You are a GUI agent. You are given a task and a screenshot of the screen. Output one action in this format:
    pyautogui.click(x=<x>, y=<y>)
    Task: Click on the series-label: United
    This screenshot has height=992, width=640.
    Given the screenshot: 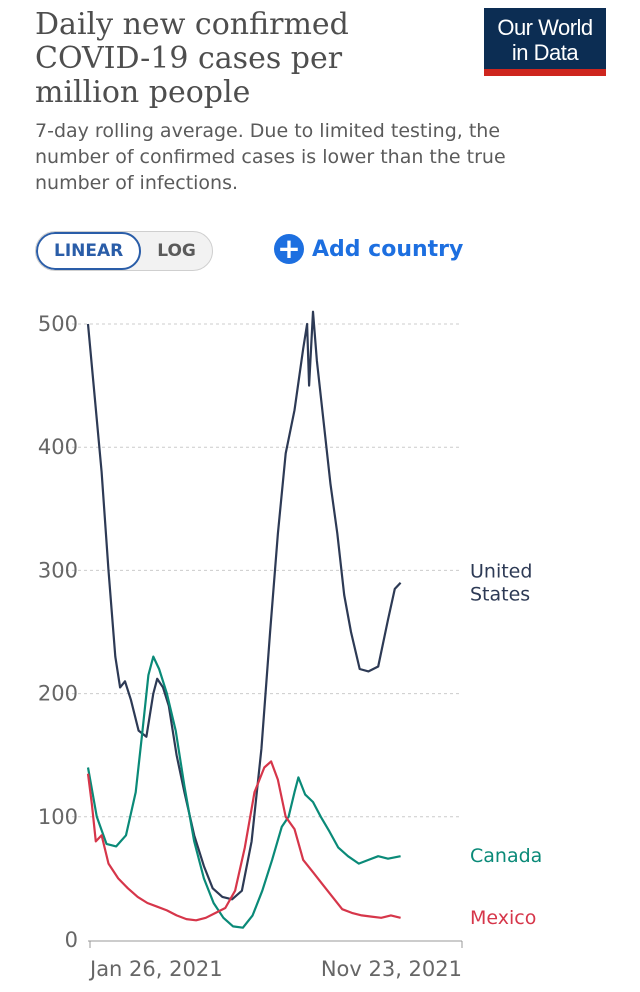 What is the action you would take?
    pyautogui.click(x=501, y=572)
    